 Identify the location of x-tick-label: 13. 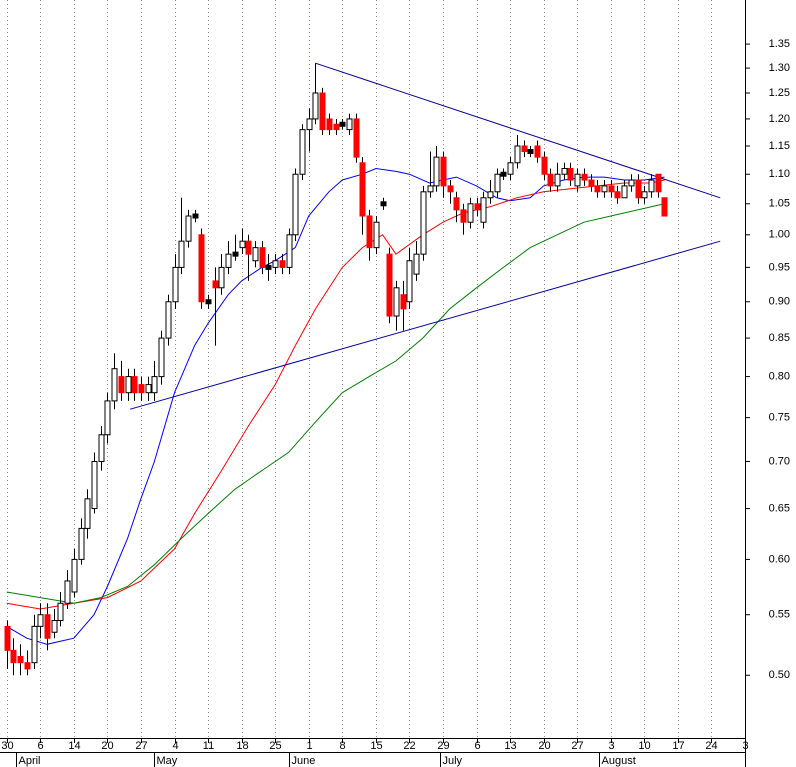
(510, 746).